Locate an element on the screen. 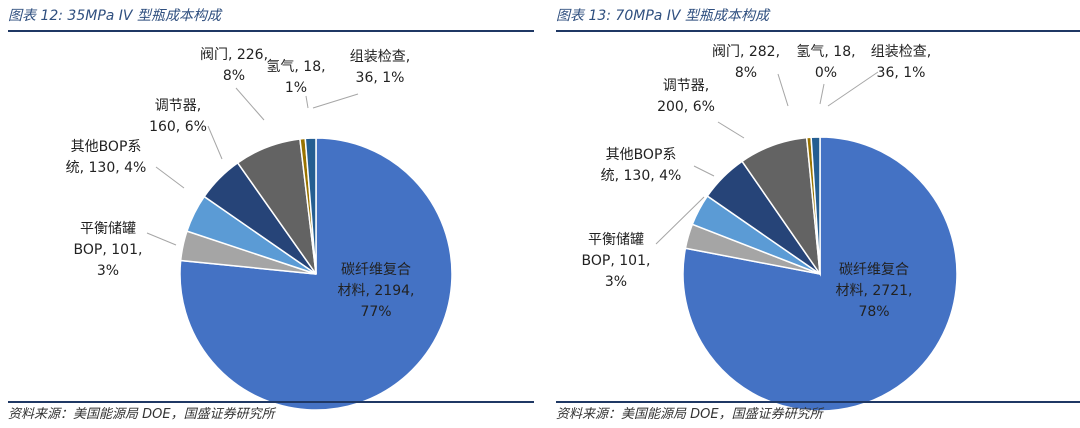 Image resolution: width=1080 pixels, height=428 pixels. data-label: 调节器, 160, 6% is located at coordinates (178, 116).